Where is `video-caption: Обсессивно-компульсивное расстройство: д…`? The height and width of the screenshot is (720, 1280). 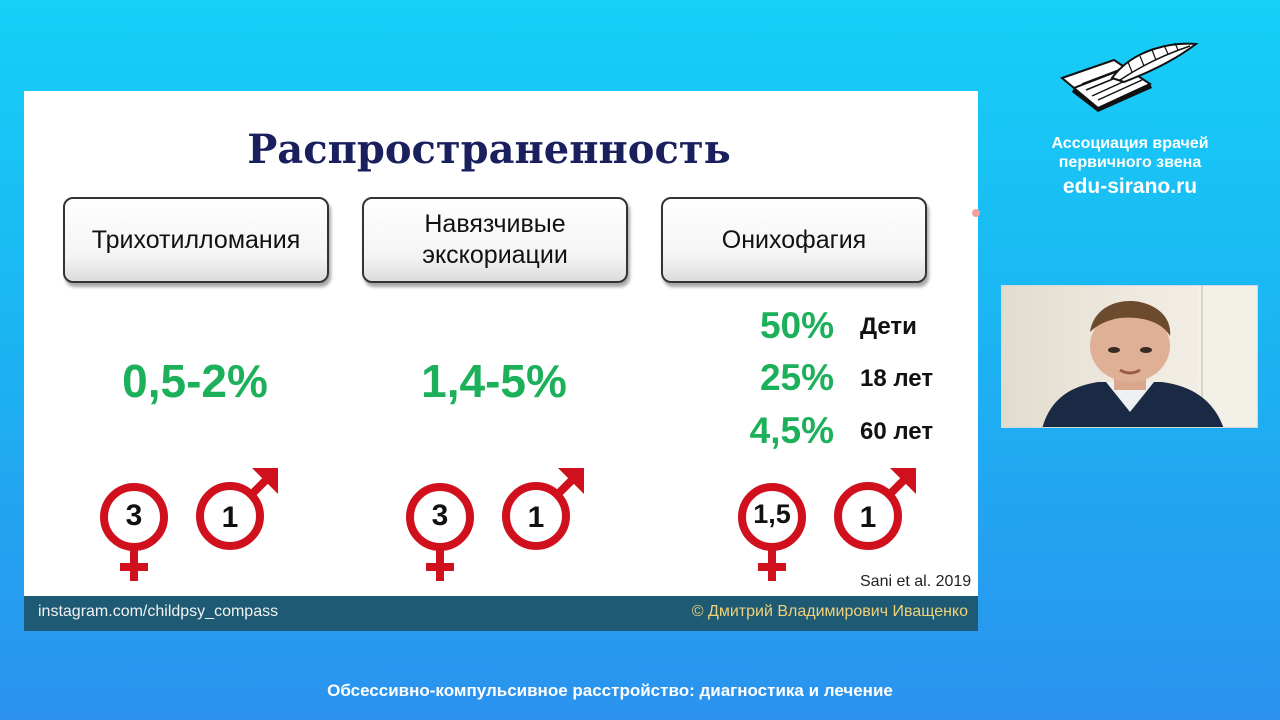 video-caption: Обсессивно-компульсивное расстройство: д… is located at coordinates (610, 690).